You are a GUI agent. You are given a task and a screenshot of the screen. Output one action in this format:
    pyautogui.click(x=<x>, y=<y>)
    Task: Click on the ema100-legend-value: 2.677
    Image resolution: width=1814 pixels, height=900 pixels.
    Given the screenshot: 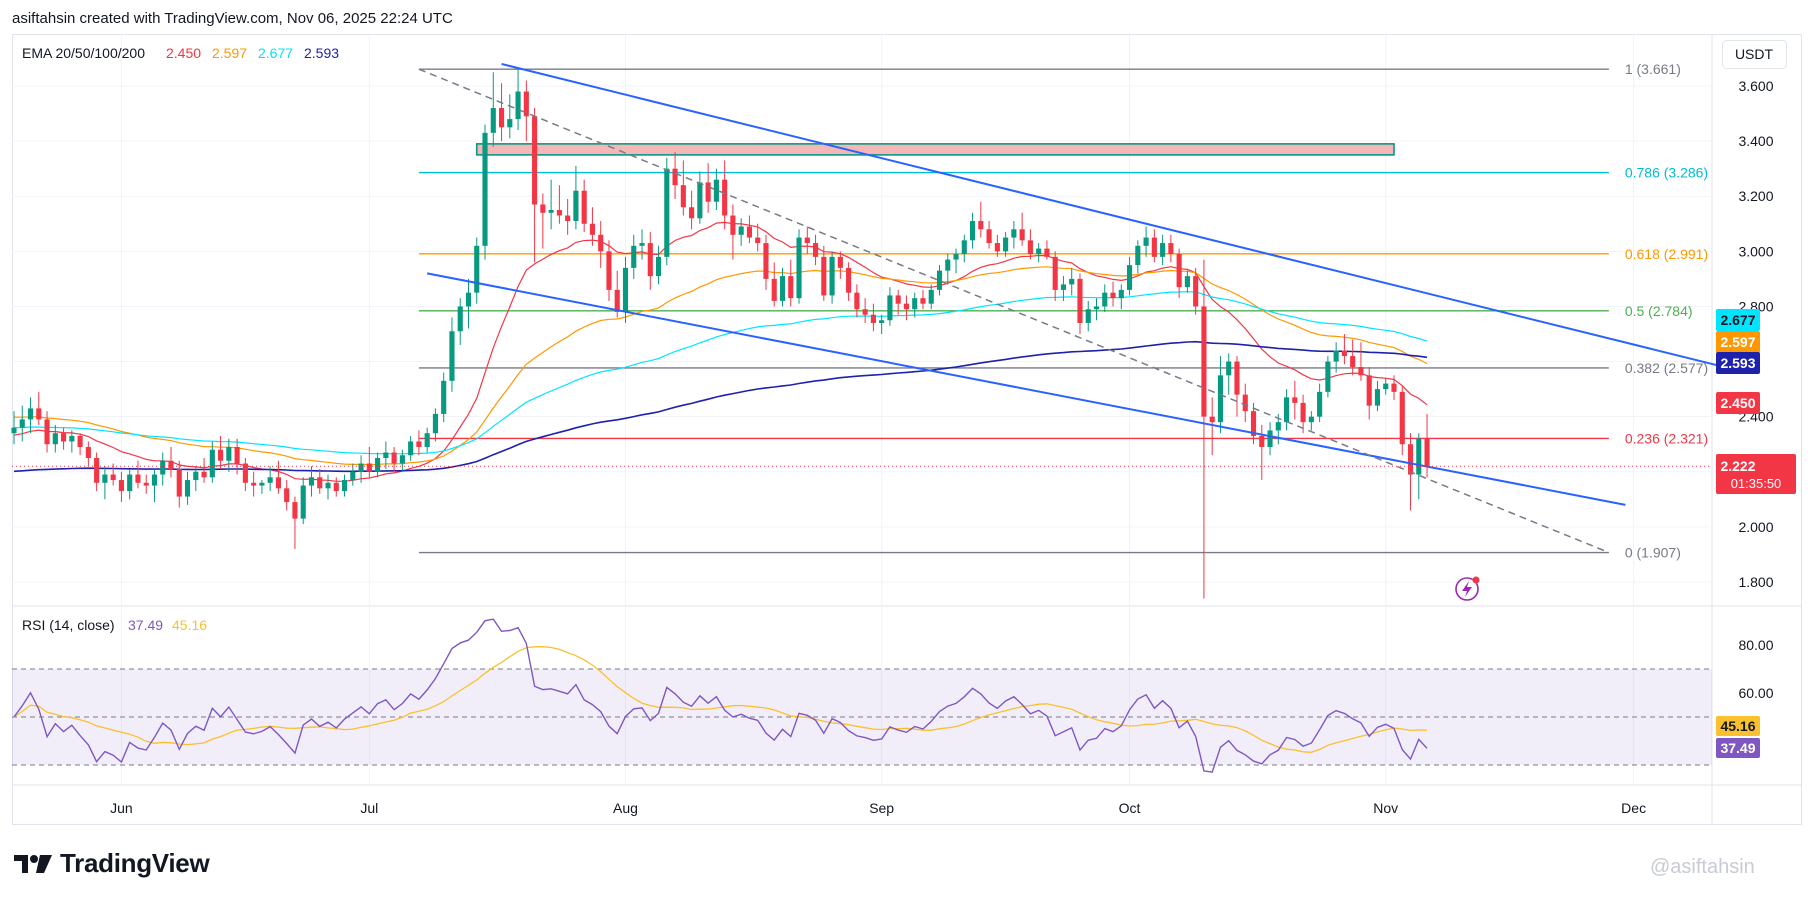 What is the action you would take?
    pyautogui.click(x=275, y=53)
    